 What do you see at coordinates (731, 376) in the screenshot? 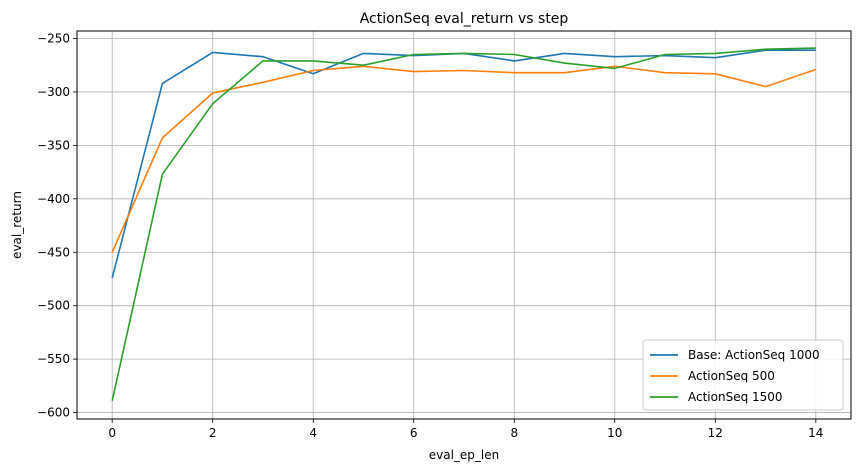
I see `legend-label-1: ActionSeq 500` at bounding box center [731, 376].